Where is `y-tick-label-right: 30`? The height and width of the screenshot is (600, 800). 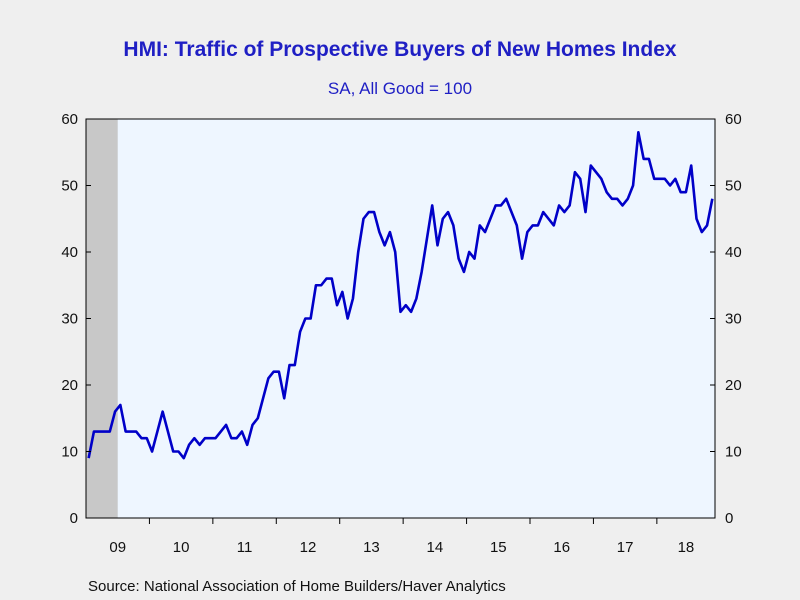
y-tick-label-right: 30 is located at coordinates (733, 319).